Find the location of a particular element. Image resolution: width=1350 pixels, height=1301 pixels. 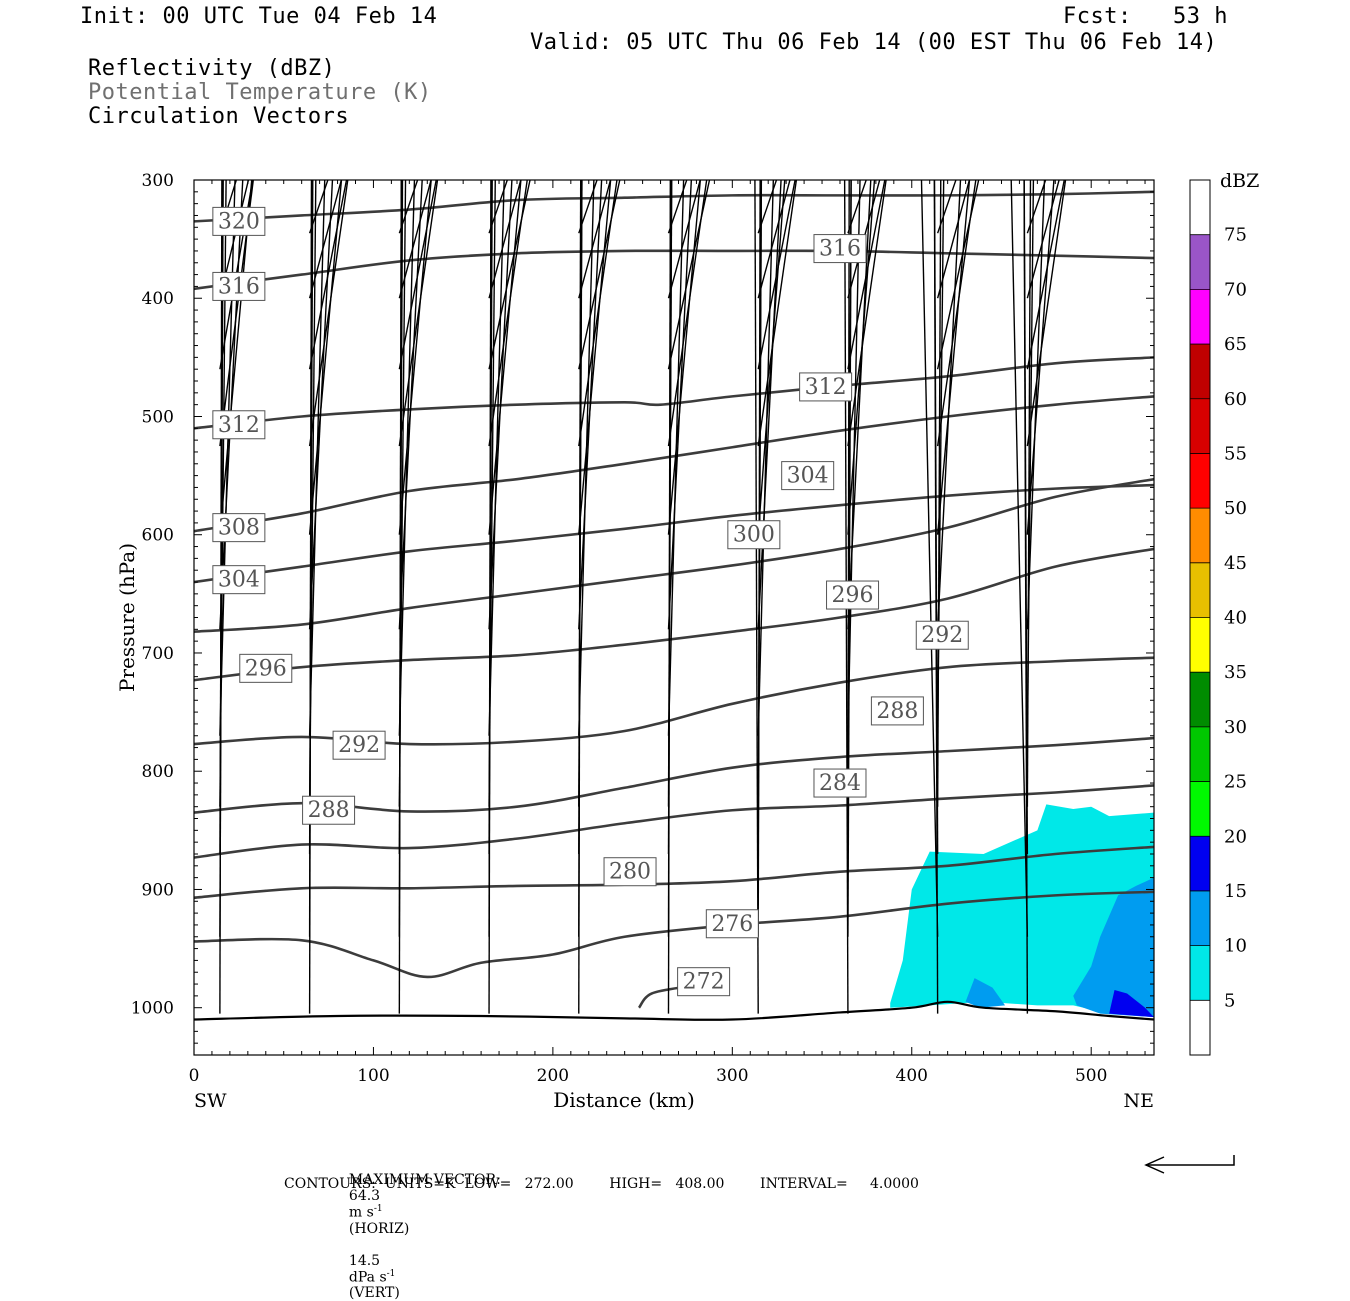

horiz-unit: m s is located at coordinates (361, 1212).